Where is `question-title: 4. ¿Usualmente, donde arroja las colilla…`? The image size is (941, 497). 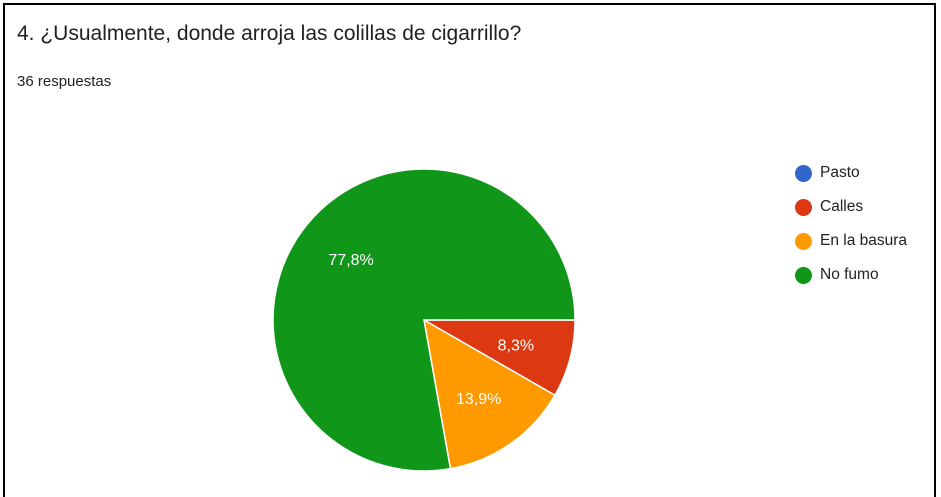 question-title: 4. ¿Usualmente, donde arroja las colilla… is located at coordinates (269, 33).